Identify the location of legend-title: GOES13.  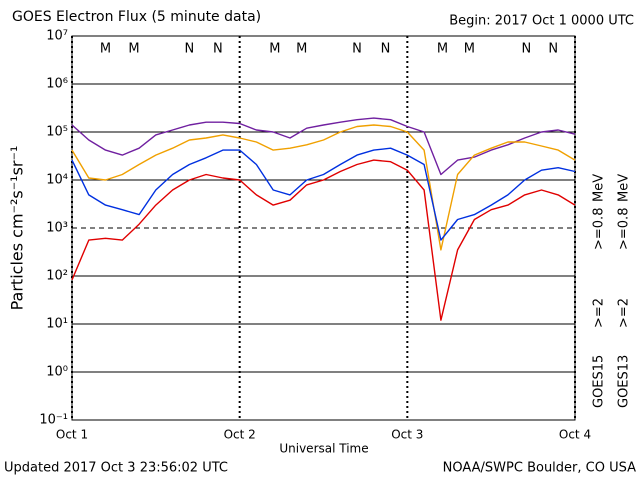
(624, 381).